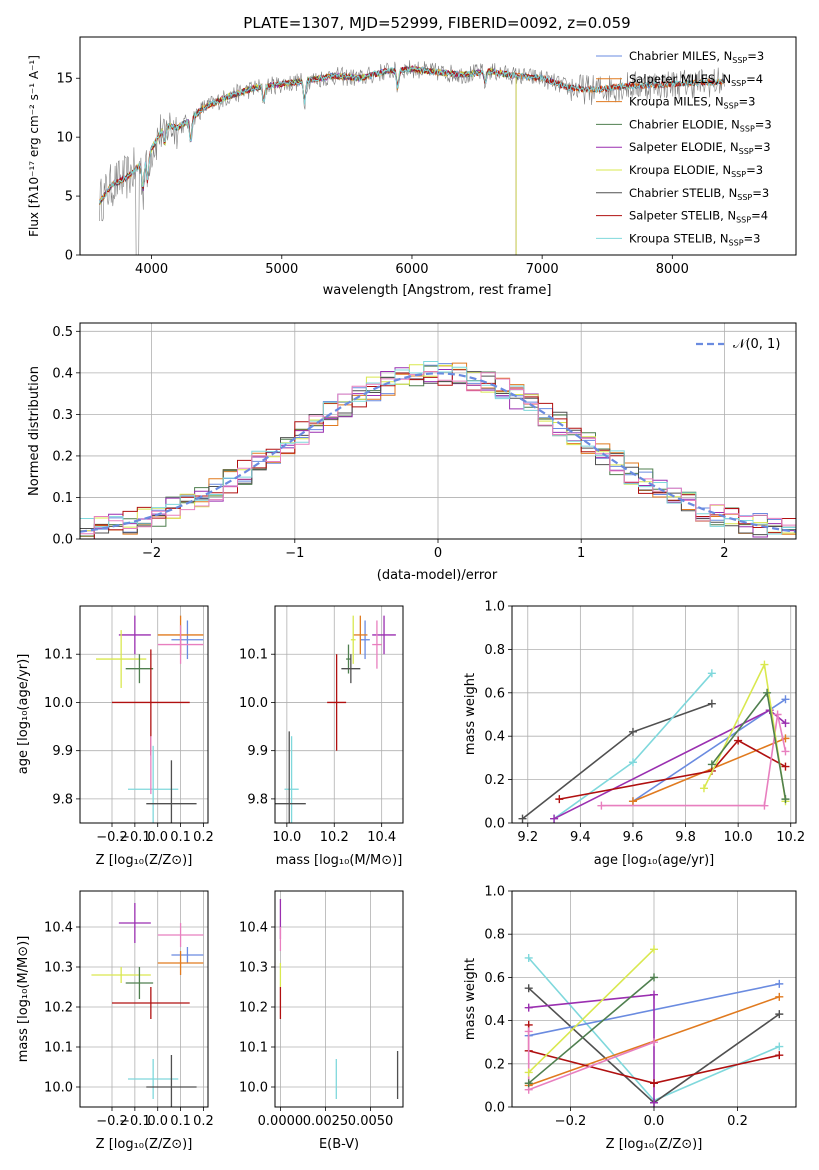 The height and width of the screenshot is (1170, 819). Describe the element at coordinates (253, 968) in the screenshot. I see `y-tick-label: 10.3` at that location.